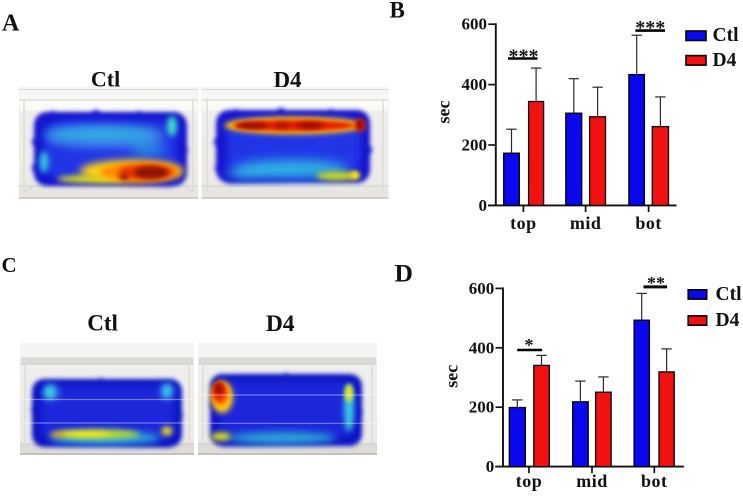 This screenshot has height=496, width=743. I want to click on svg-text: A, so click(11, 24).